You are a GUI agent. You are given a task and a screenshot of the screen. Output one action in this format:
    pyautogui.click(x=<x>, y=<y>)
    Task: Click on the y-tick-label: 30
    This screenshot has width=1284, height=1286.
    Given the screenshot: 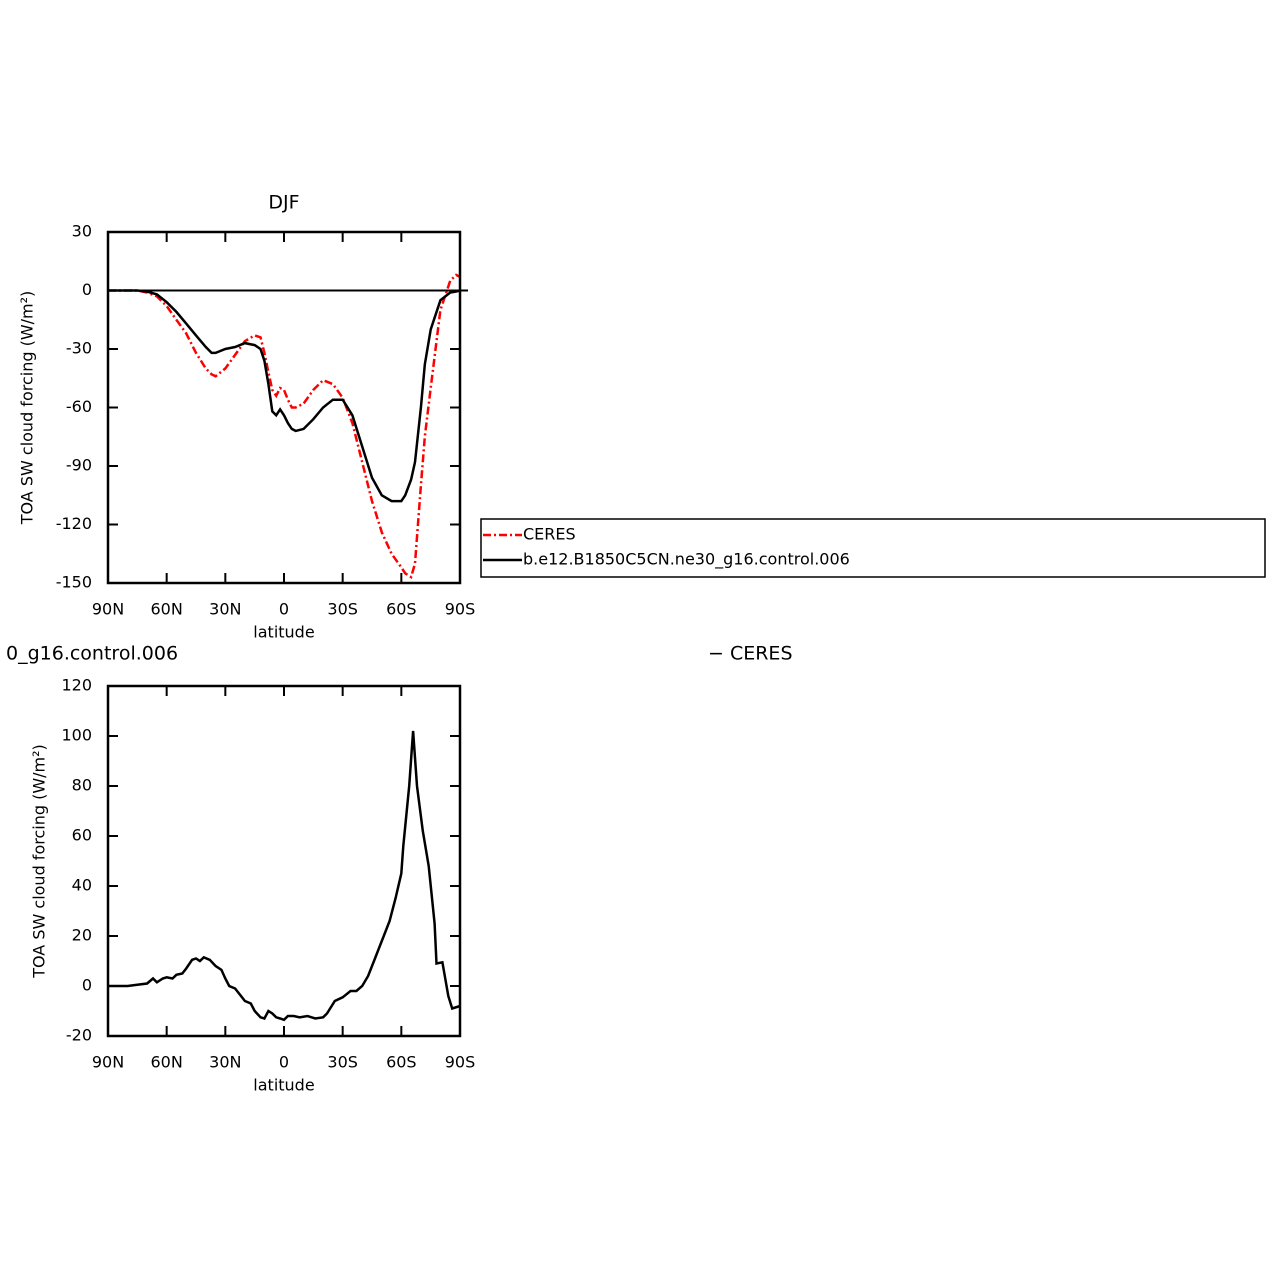 What is the action you would take?
    pyautogui.click(x=82, y=231)
    